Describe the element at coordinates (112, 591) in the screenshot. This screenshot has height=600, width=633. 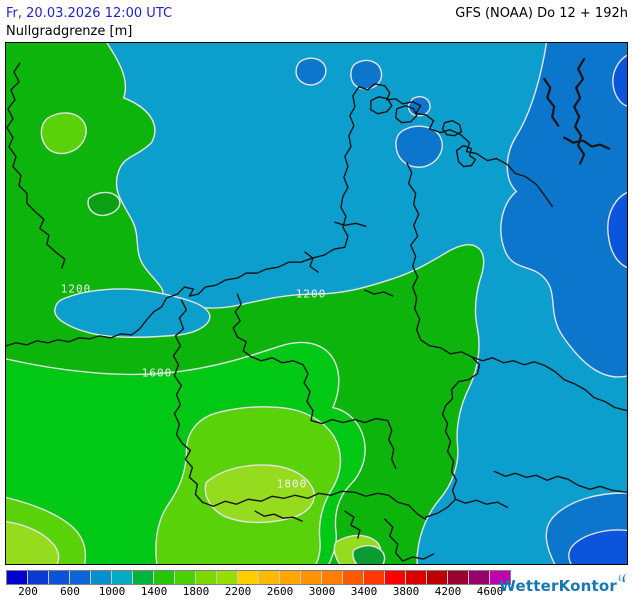
I see `legend-tick-label: 1000` at that location.